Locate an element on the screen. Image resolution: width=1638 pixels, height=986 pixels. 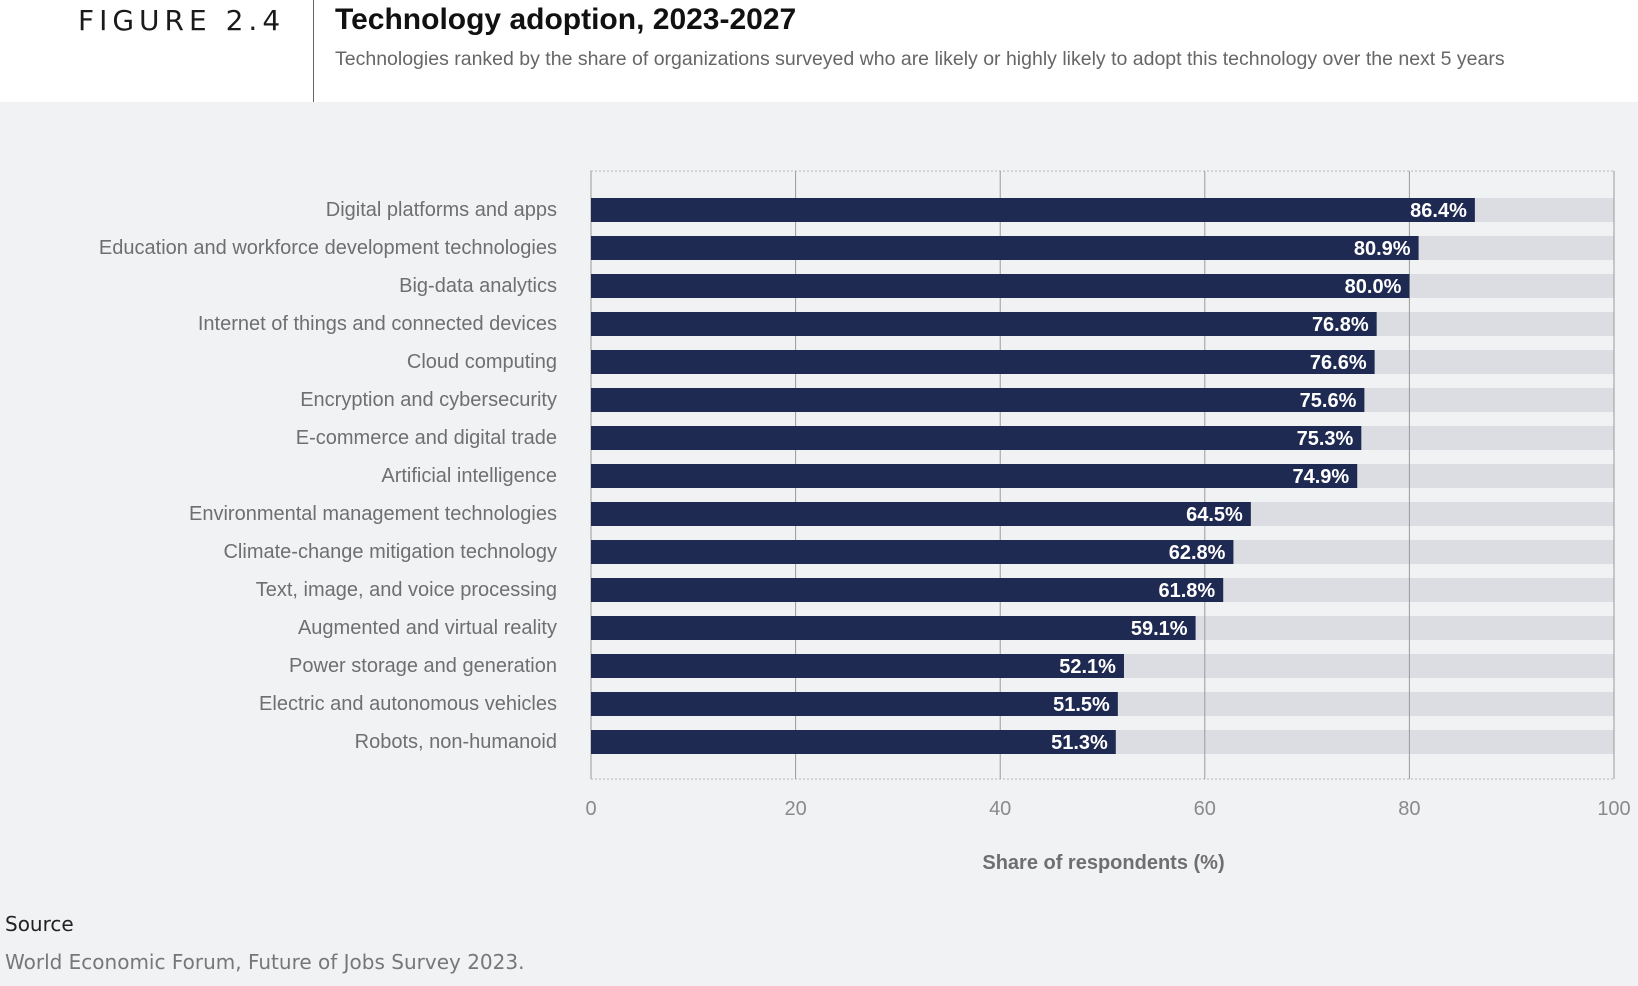
category-label: Encryption and cybersecurity is located at coordinates (428, 400).